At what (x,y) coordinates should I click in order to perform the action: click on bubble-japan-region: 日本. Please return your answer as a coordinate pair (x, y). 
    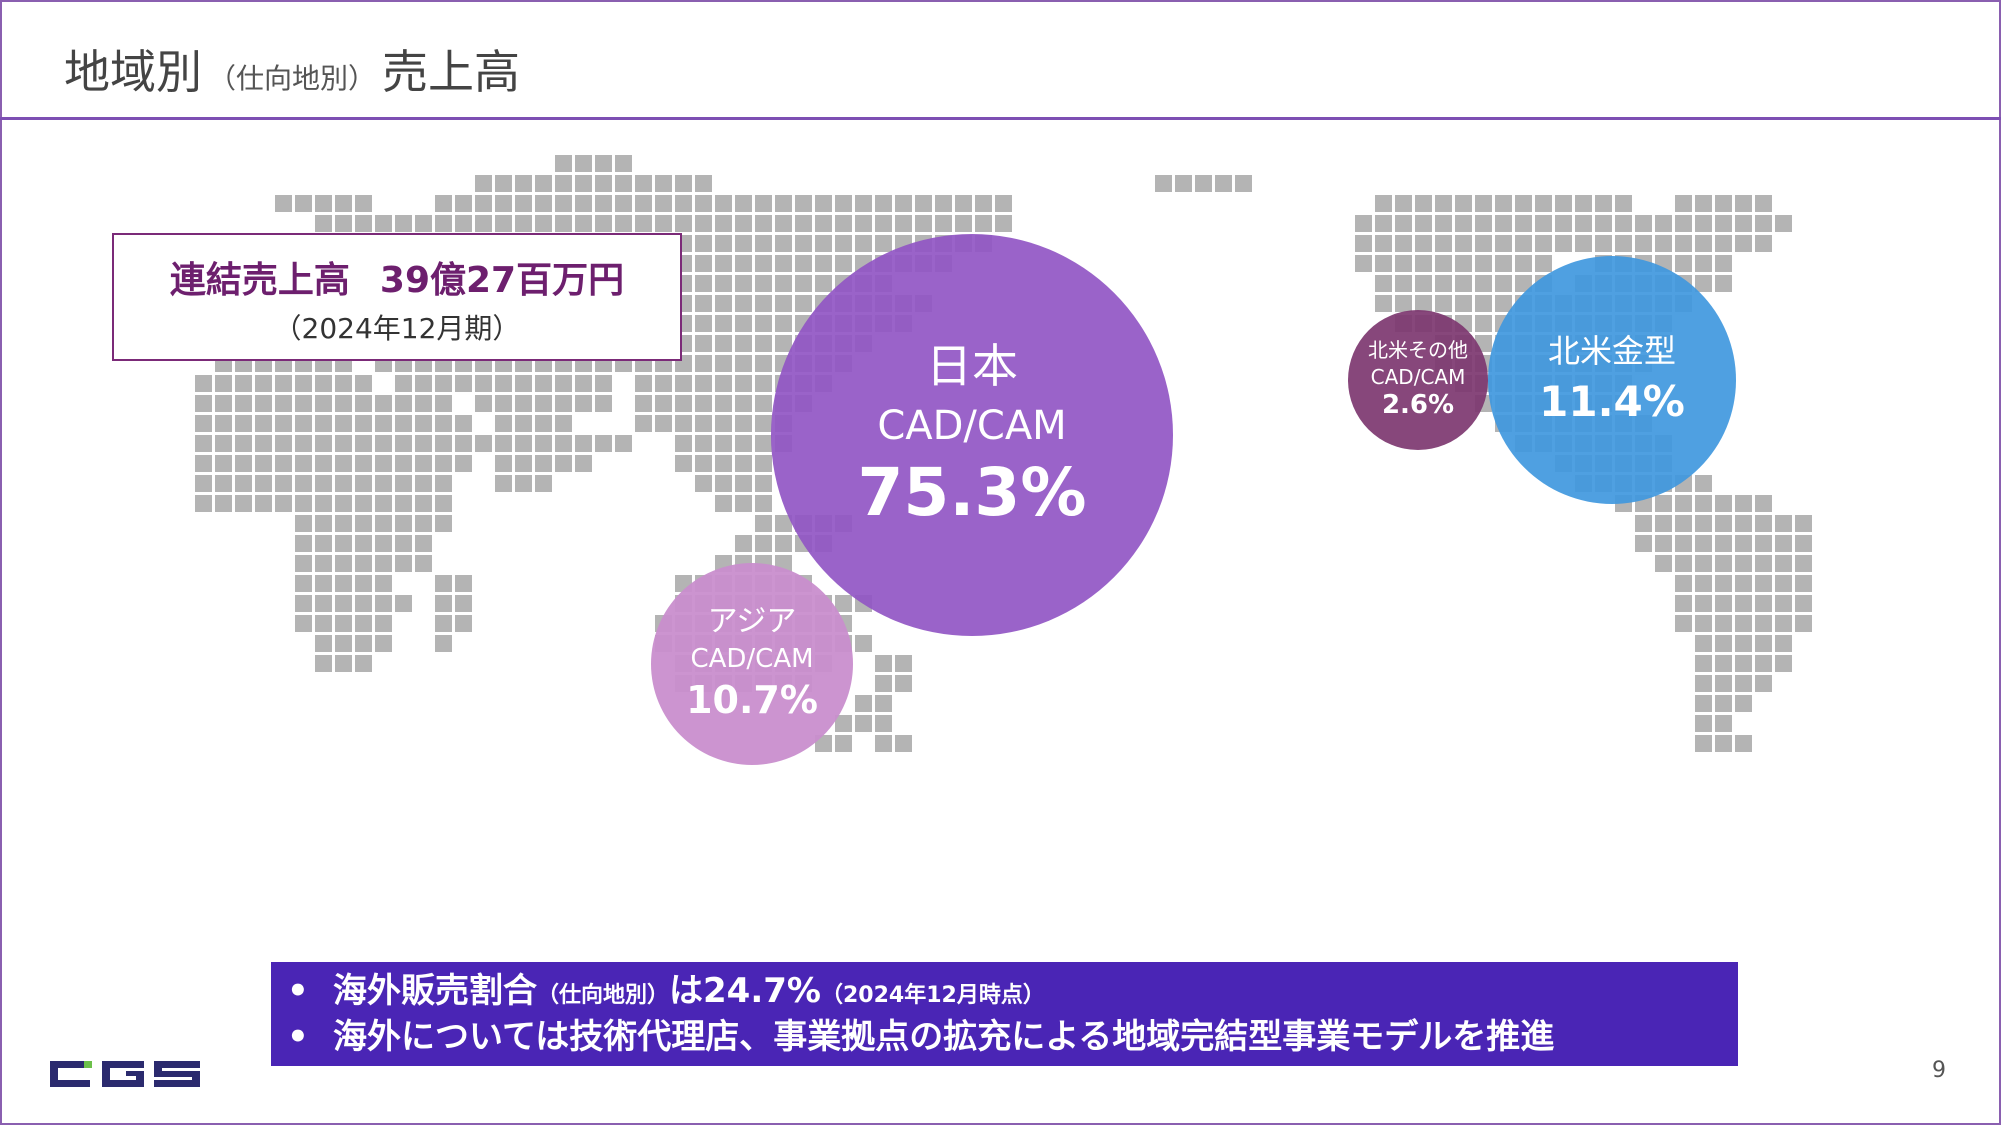
    Looking at the image, I should click on (972, 365).